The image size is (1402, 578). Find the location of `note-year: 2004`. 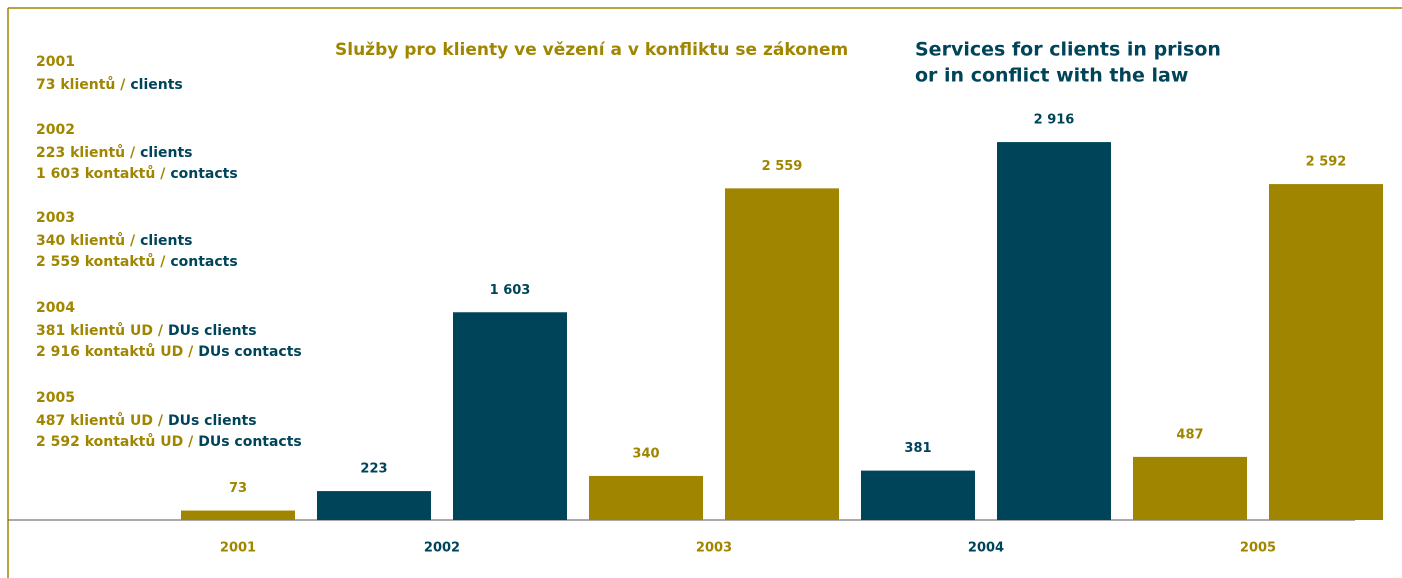

note-year: 2004 is located at coordinates (55, 308).